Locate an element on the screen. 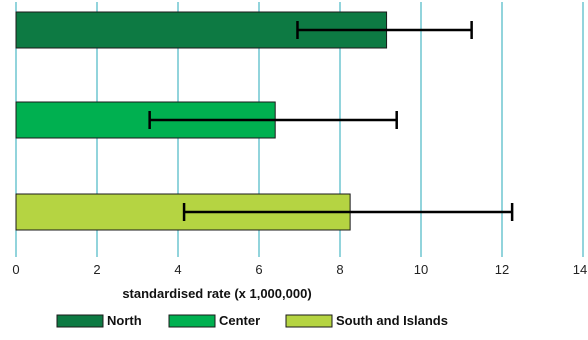 The width and height of the screenshot is (588, 340). legend-label-north: North is located at coordinates (124, 320).